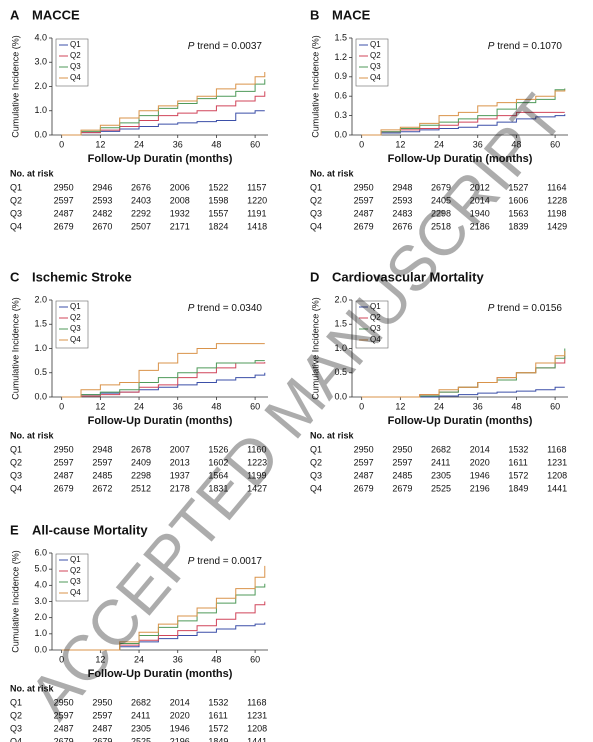  Describe the element at coordinates (180, 200) in the screenshot. I see `risk-value: 2008` at that location.